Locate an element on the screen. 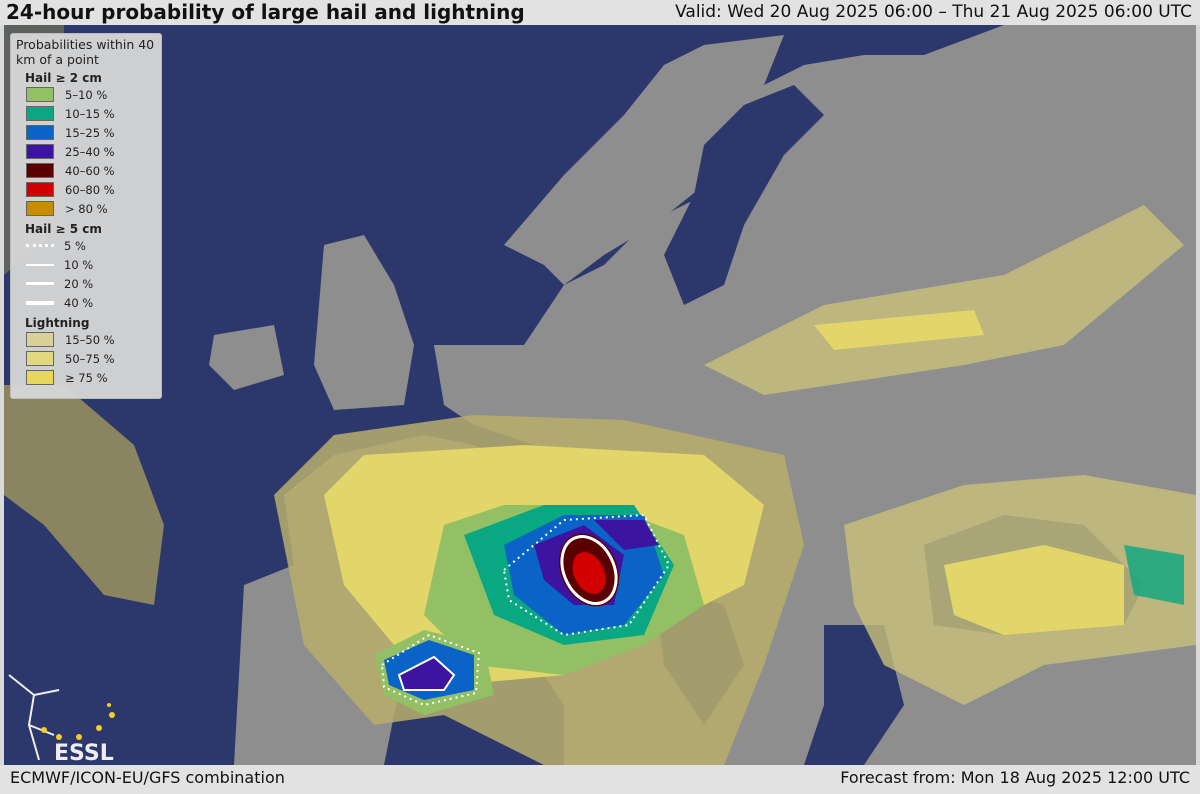 The height and width of the screenshot is (794, 1200). legend-item: 10–15 % is located at coordinates (93, 113).